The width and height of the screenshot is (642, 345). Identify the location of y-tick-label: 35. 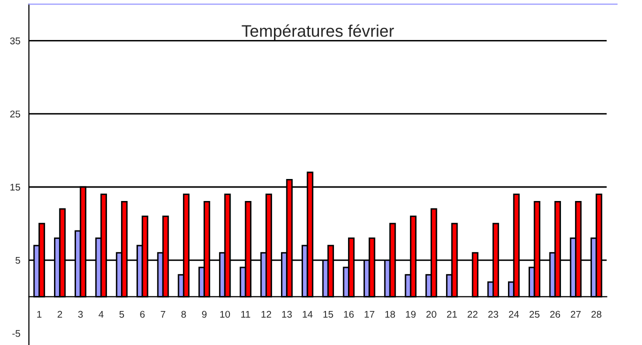
(15, 40).